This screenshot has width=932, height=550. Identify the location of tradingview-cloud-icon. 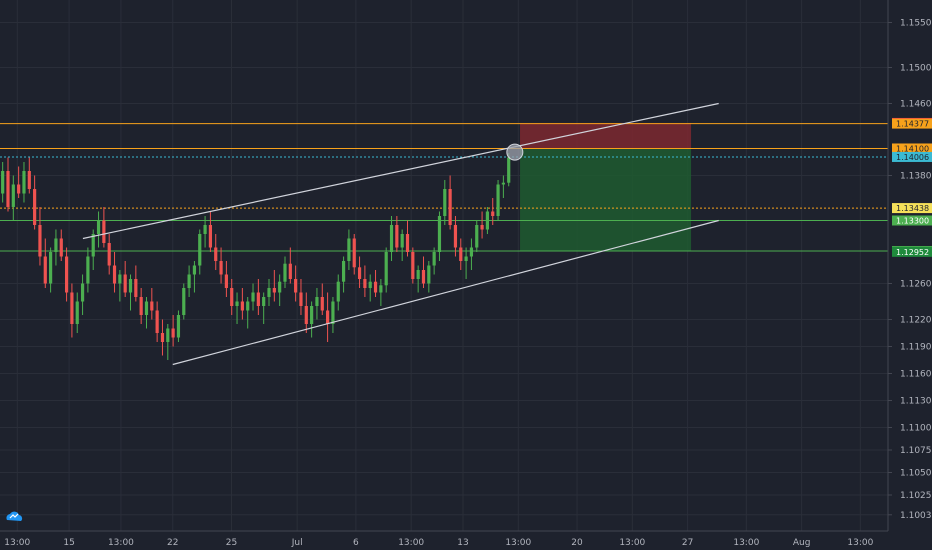
(14, 516).